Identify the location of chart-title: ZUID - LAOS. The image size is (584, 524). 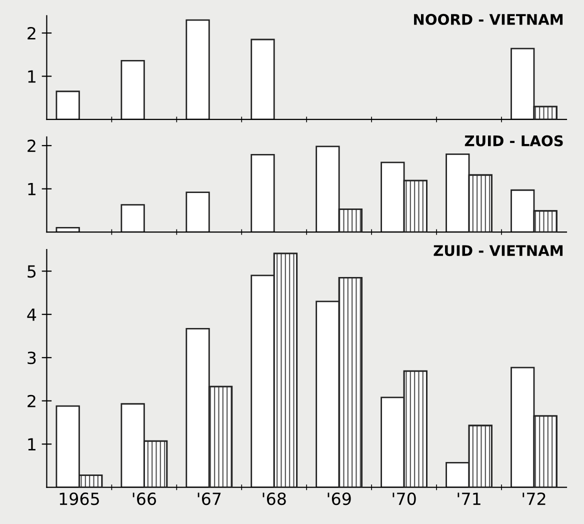
(513, 140).